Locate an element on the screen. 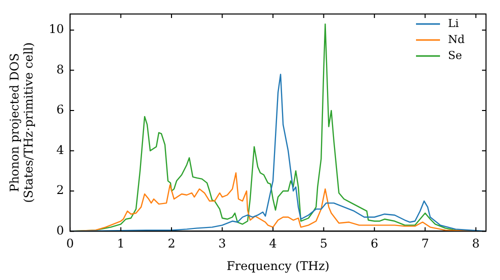 The image size is (500, 280). y-tick-label: 4 is located at coordinates (60, 149).